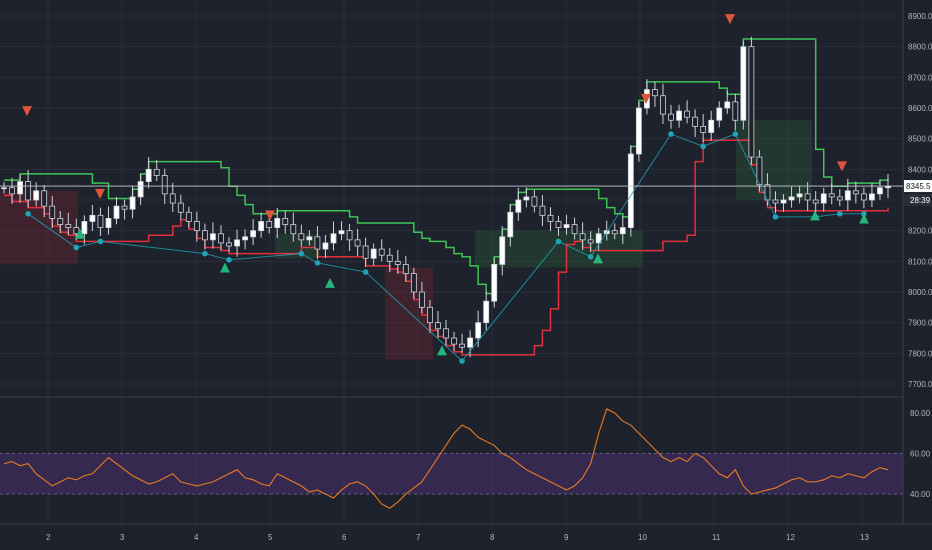 Image resolution: width=932 pixels, height=550 pixels. What do you see at coordinates (48, 537) in the screenshot?
I see `time-tick-label: 2` at bounding box center [48, 537].